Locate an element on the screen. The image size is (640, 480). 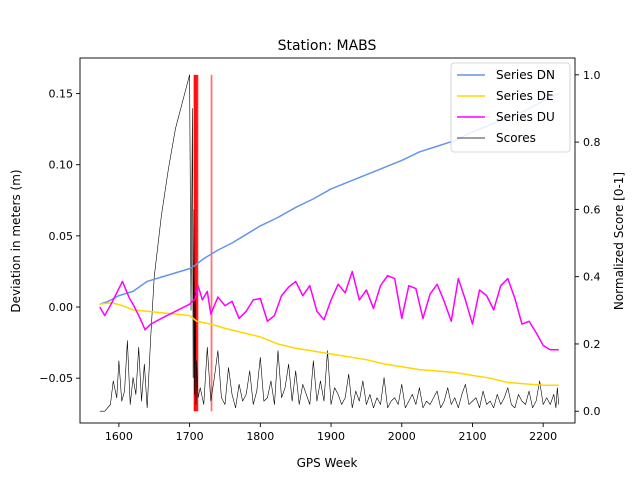
y-axis-left: −0.05 0.00 0.05 0.10 0.15 is located at coordinates (59, 236).